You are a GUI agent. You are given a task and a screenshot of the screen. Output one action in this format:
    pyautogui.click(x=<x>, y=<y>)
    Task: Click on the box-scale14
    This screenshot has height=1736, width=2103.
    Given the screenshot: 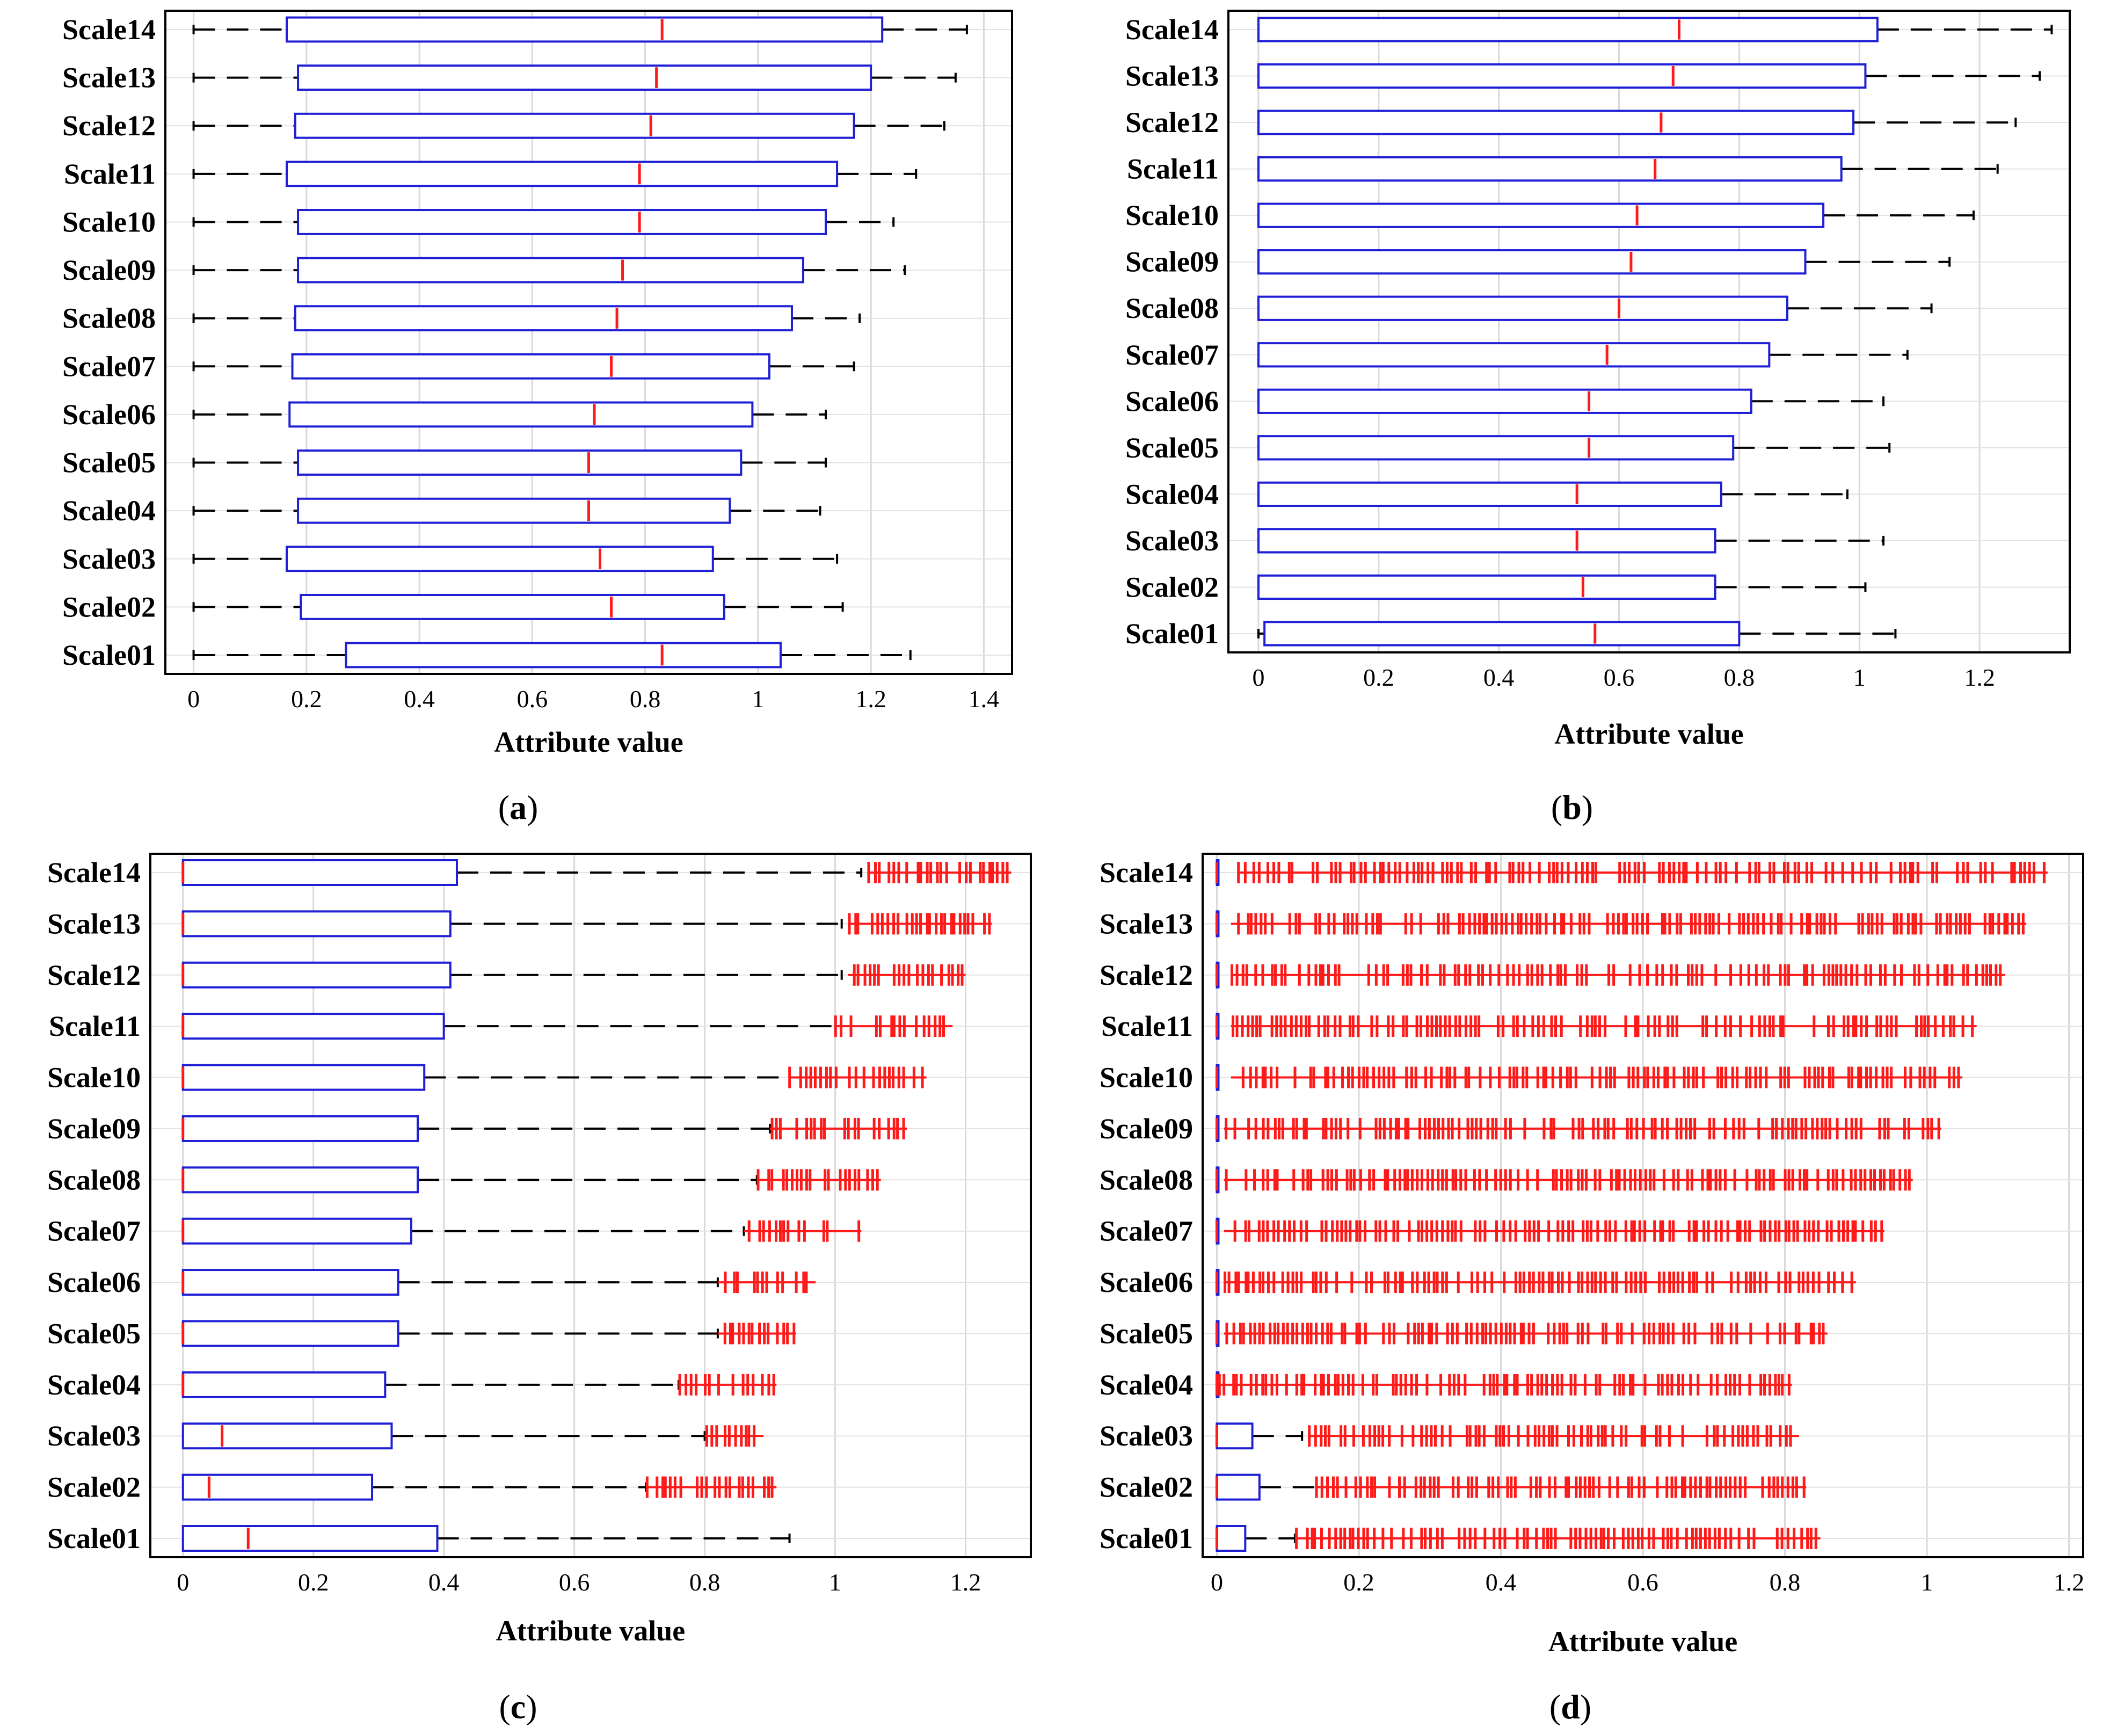 What is the action you would take?
    pyautogui.click(x=1655, y=29)
    